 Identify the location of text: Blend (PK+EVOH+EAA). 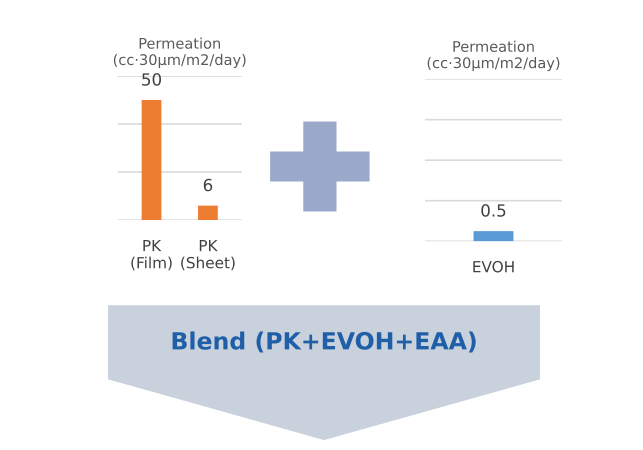
(324, 342).